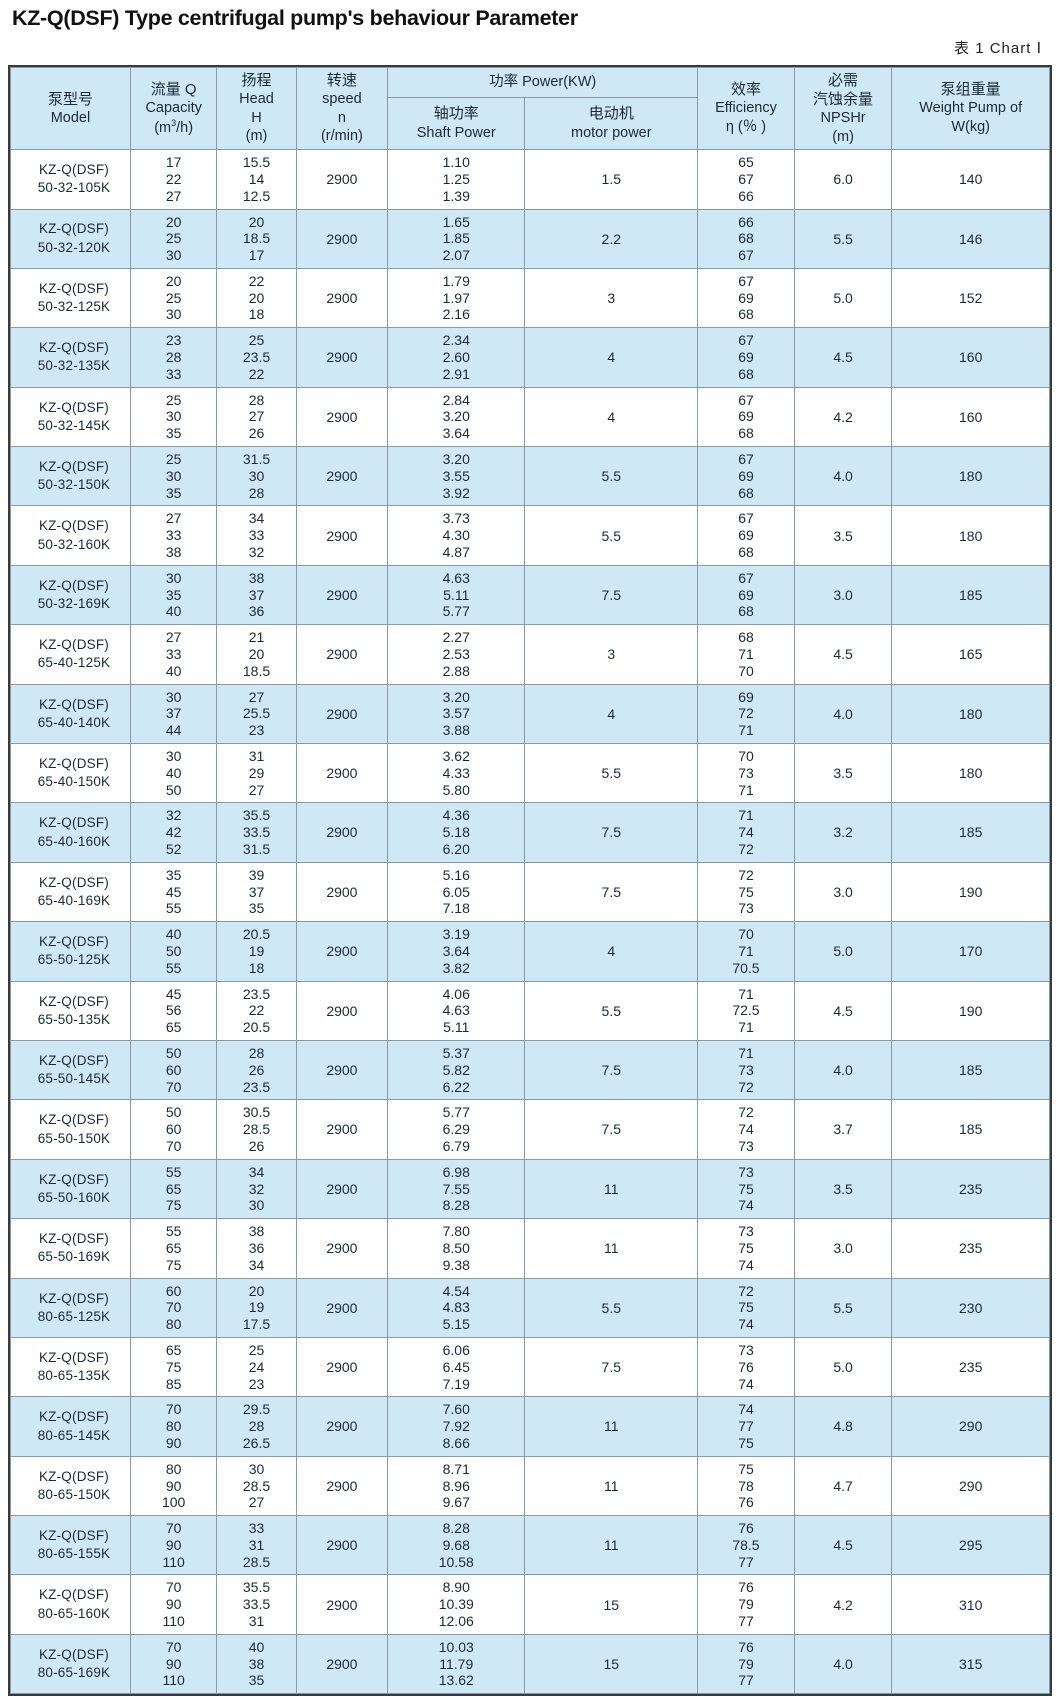  Describe the element at coordinates (843, 1486) in the screenshot. I see `cell-npshr: 4.7` at that location.